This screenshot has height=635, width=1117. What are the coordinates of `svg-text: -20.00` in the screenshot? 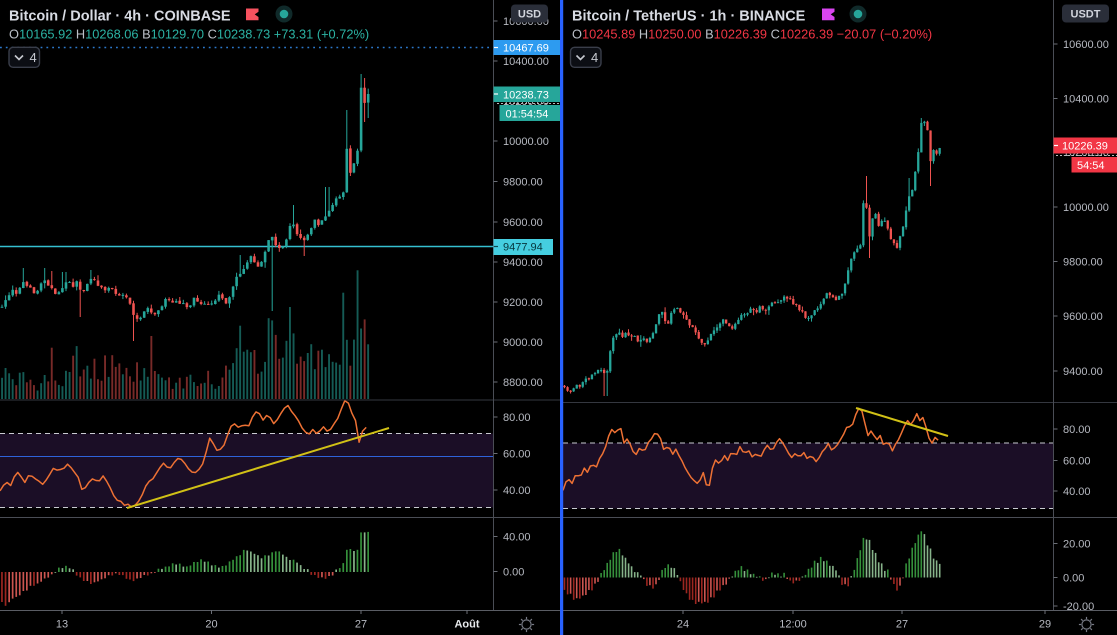 It's located at (1078, 607).